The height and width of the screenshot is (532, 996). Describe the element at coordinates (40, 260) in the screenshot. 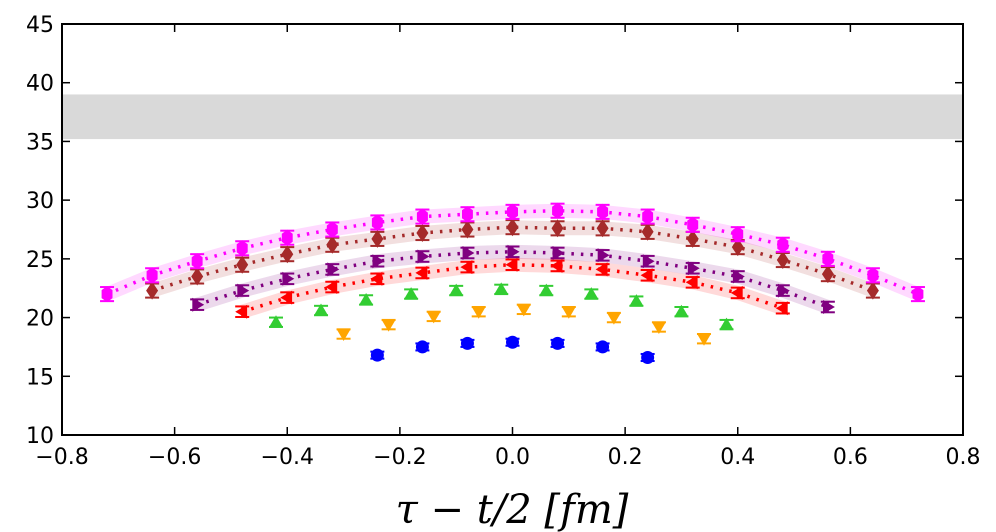

I see `y-tick-label: 25` at that location.